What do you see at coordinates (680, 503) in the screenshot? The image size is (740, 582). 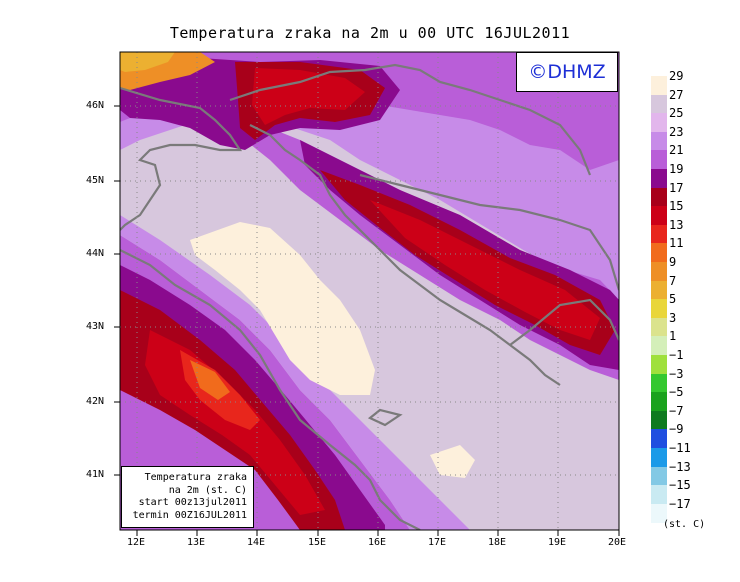 I see `legend-label: −17` at bounding box center [680, 503].